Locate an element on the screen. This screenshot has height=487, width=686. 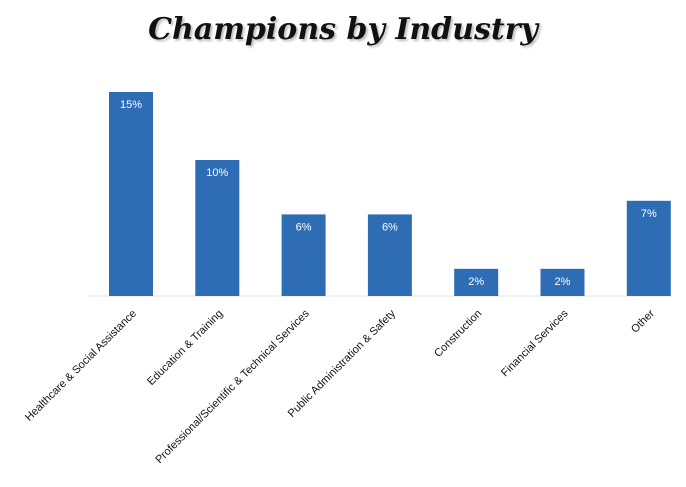
data-label-1: 10% is located at coordinates (217, 173).